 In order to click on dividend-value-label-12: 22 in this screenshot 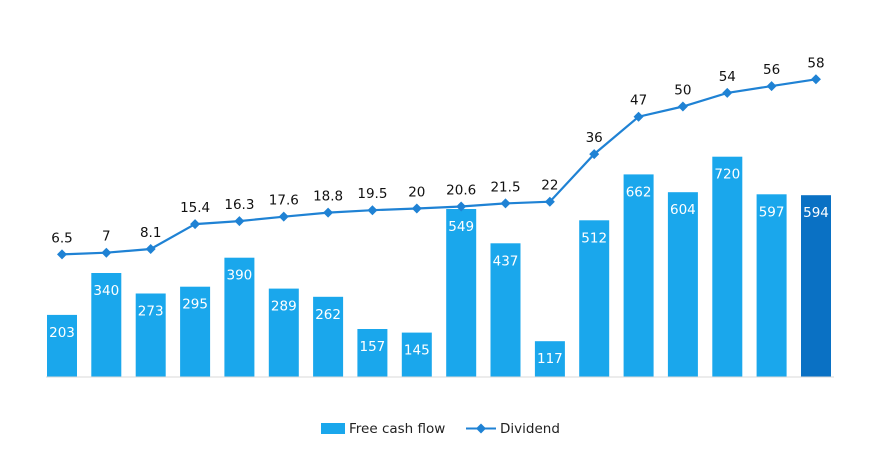, I will do `click(549, 186)`.